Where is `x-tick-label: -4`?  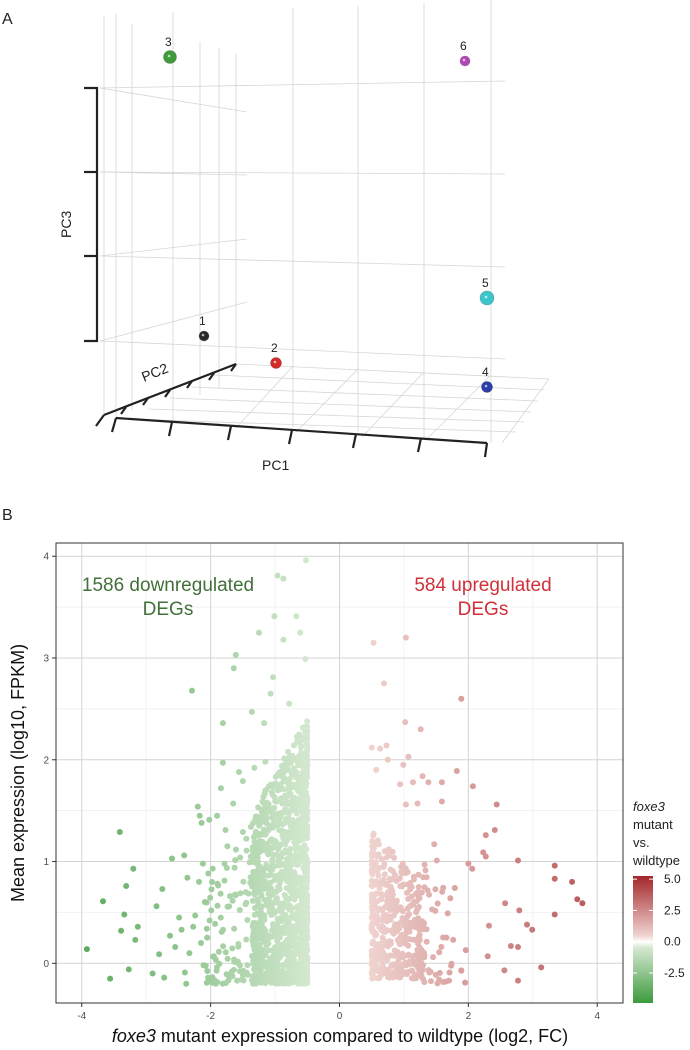 x-tick-label: -4 is located at coordinates (81, 1016).